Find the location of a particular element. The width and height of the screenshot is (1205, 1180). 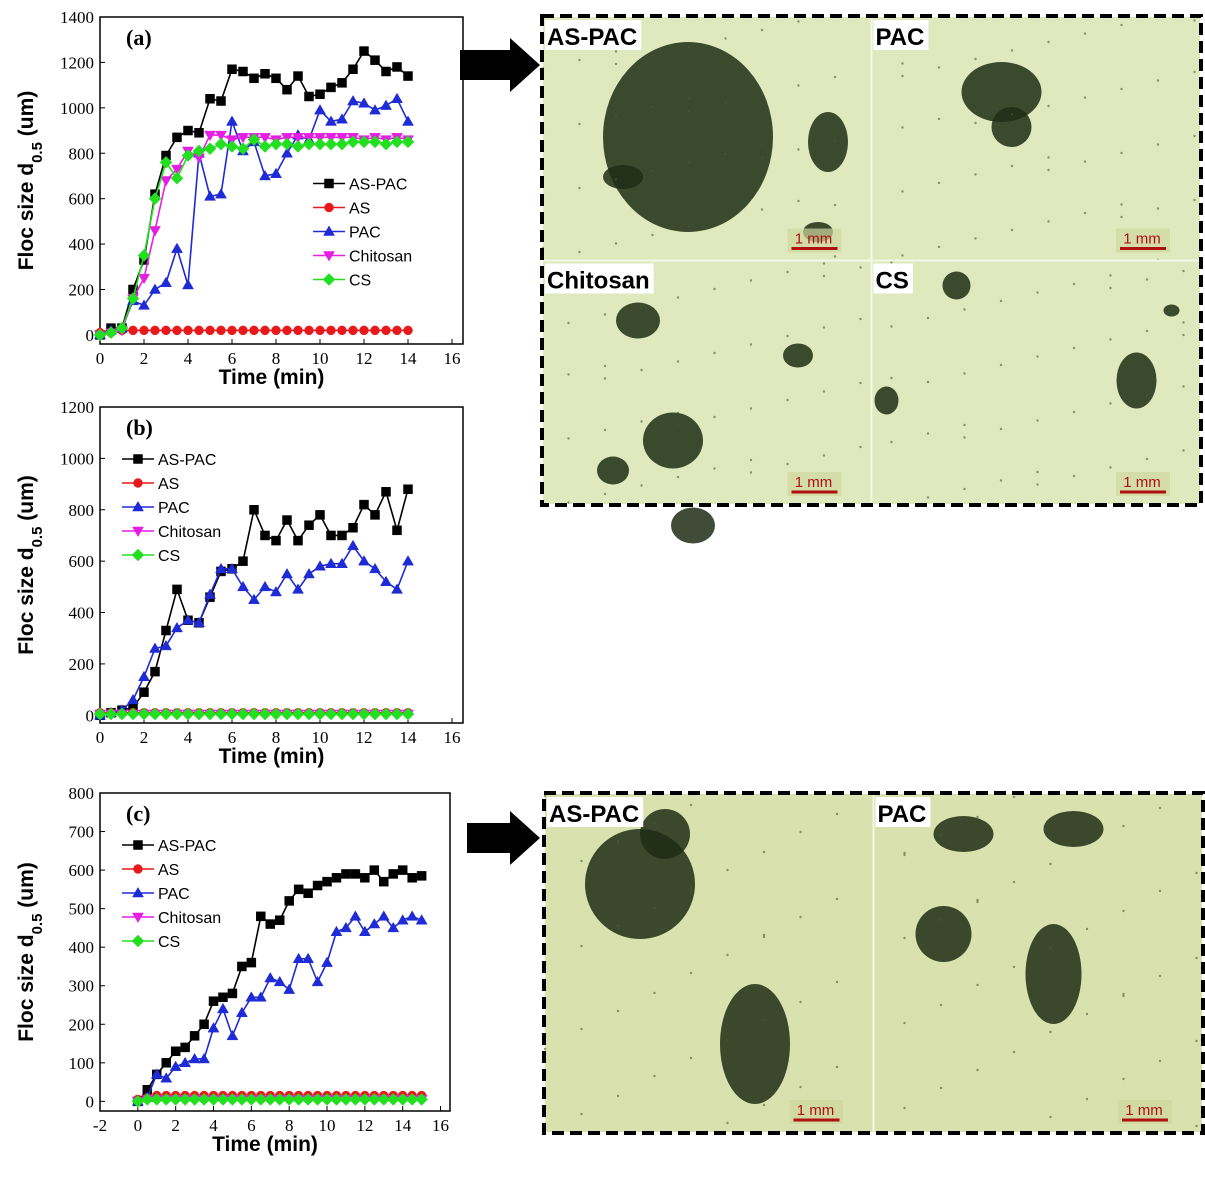

legend-label: AS-PAC is located at coordinates (187, 846).